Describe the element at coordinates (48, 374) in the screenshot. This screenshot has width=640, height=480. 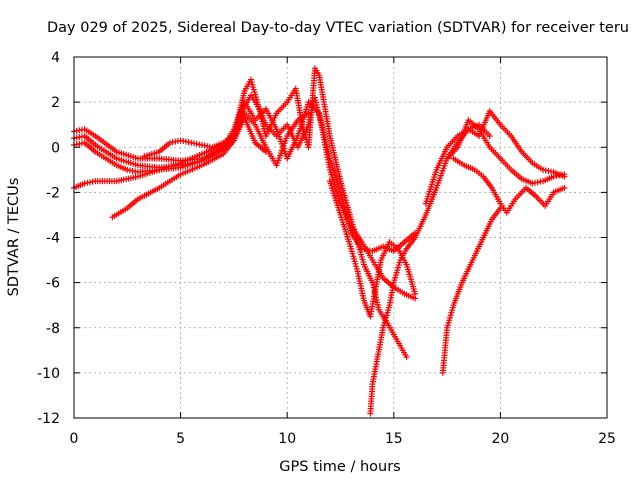
I see `y-tick-label: -10` at that location.